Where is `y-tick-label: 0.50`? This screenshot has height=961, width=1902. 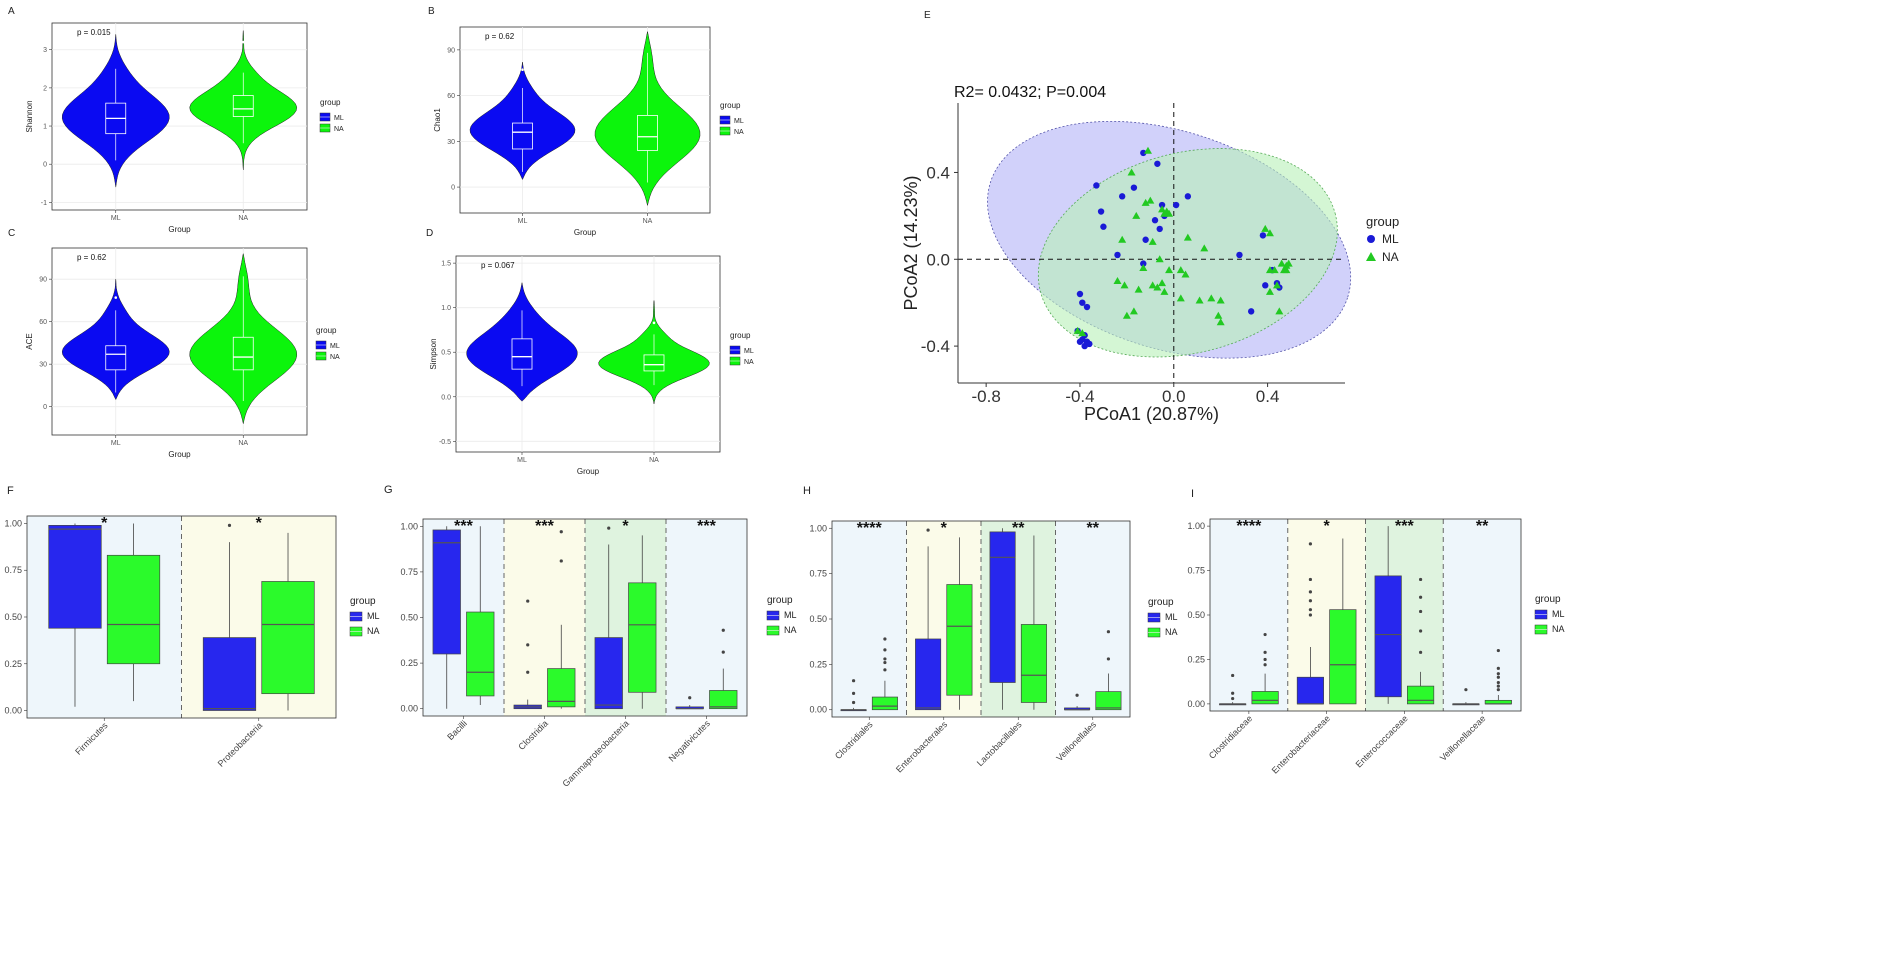
y-tick-label: 0.50 is located at coordinates (818, 619).